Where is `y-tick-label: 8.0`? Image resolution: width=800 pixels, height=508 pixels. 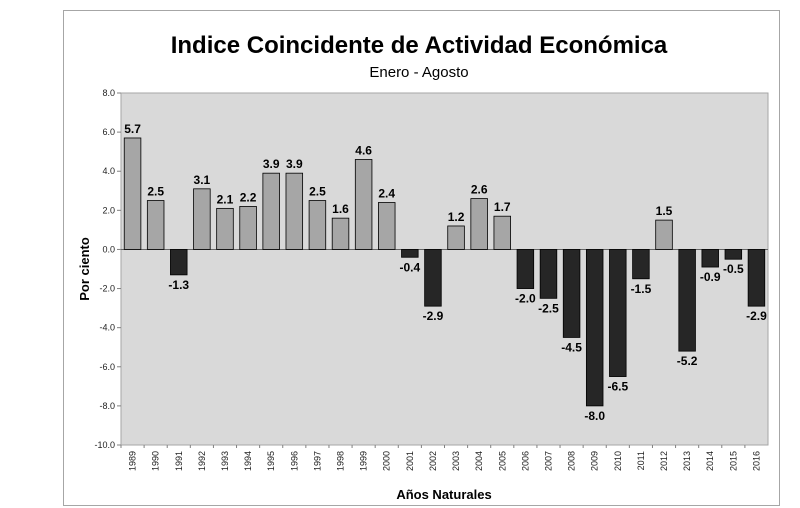 y-tick-label: 8.0 is located at coordinates (108, 93).